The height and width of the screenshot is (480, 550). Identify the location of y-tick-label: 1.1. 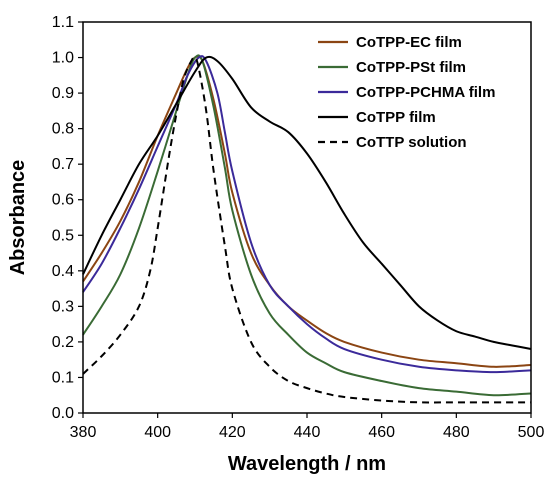
(63, 22).